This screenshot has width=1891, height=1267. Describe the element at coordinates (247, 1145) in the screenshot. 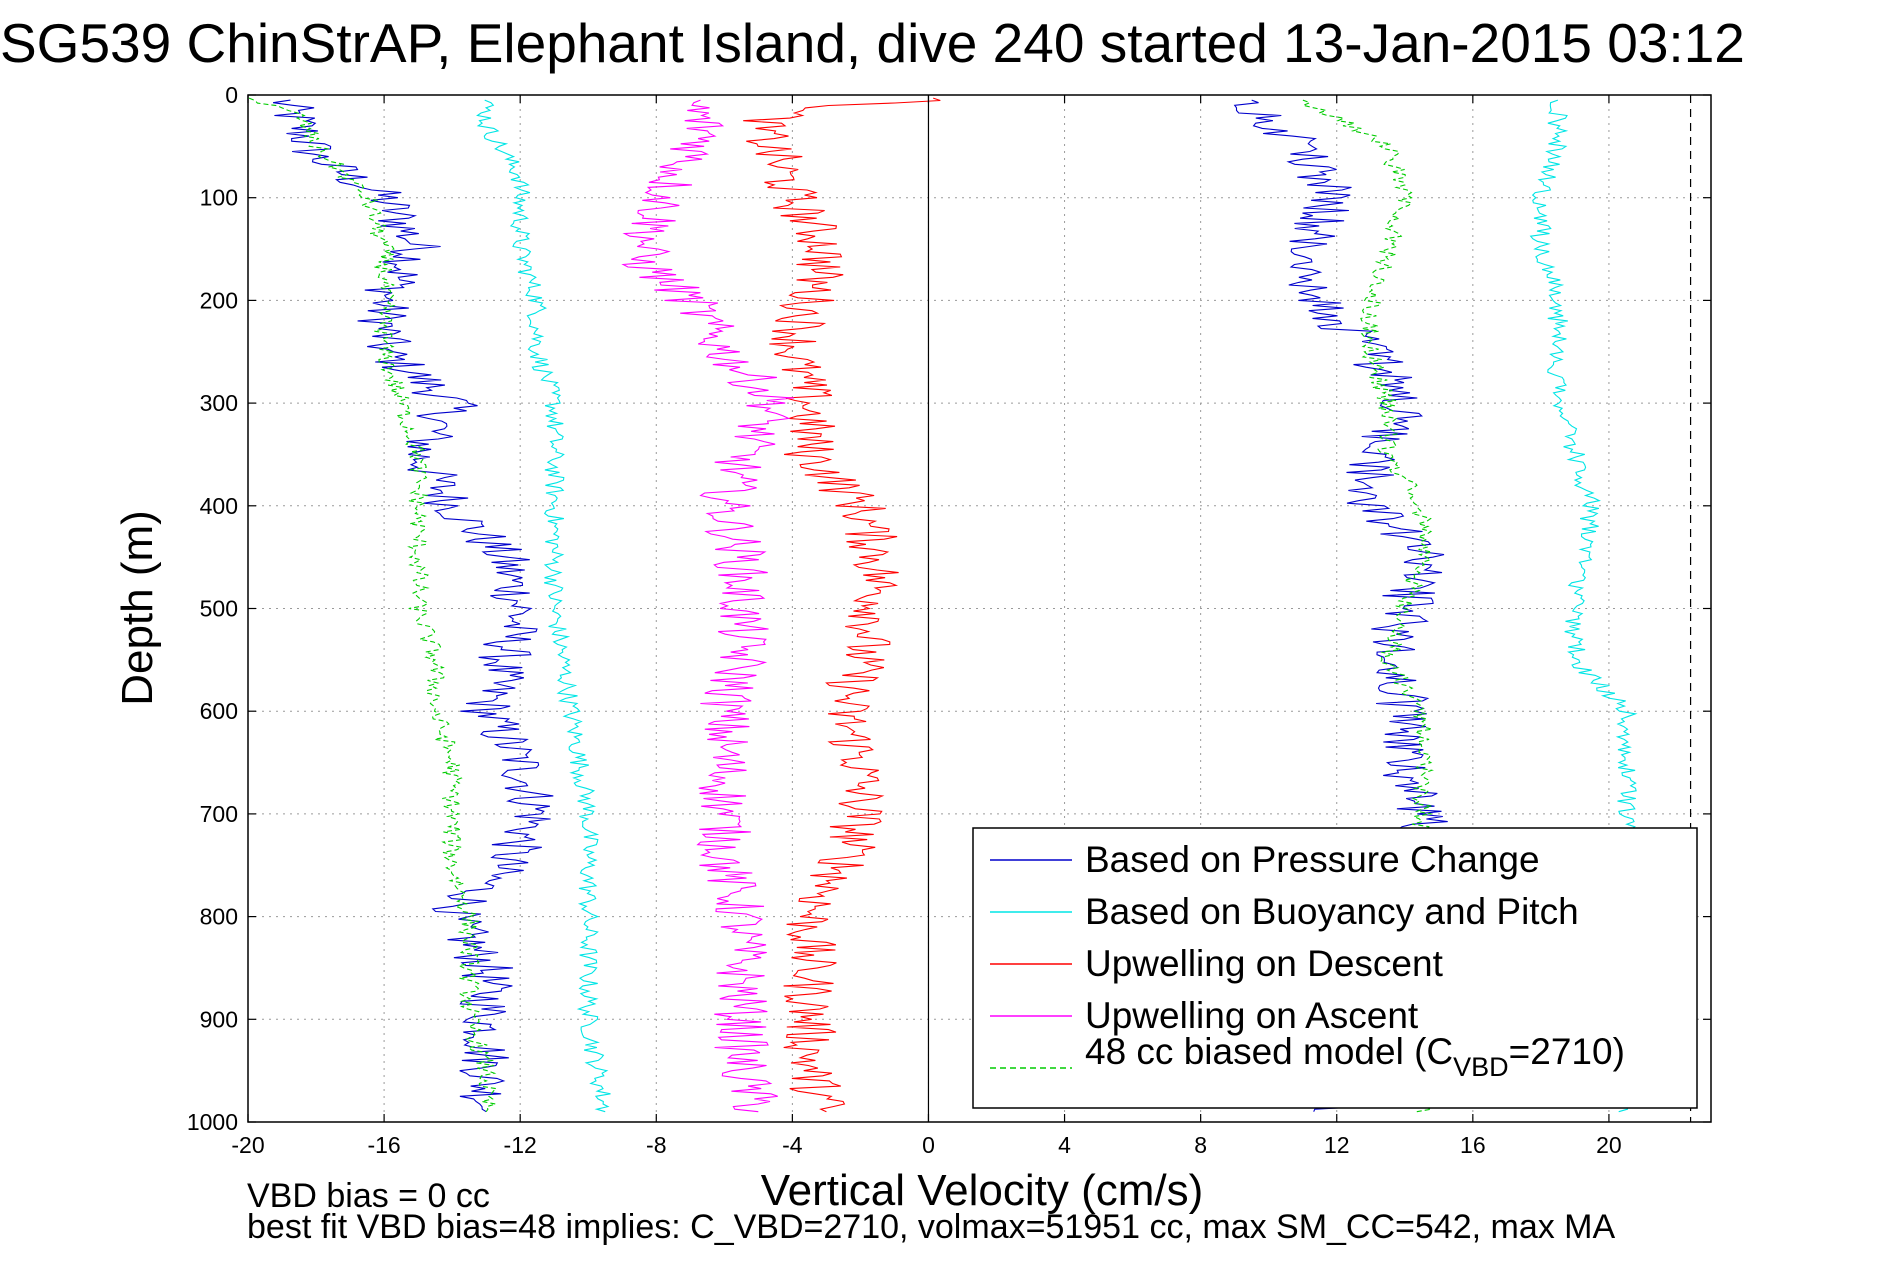

I see `x-tick-label: -20` at that location.